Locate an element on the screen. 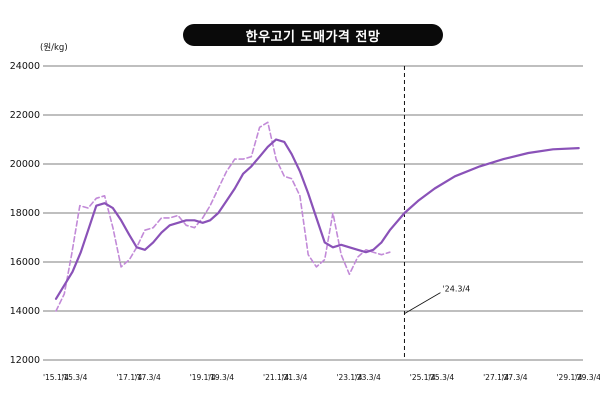 Image resolution: width=600 pixels, height=407 pixels. y-tick-label: 18000 is located at coordinates (25, 213).